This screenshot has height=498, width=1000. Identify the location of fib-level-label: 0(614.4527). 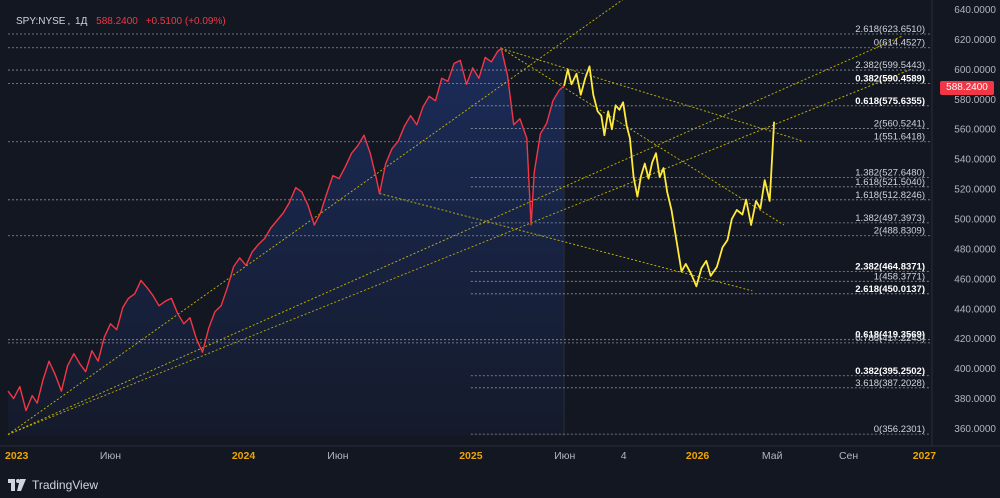
(899, 43).